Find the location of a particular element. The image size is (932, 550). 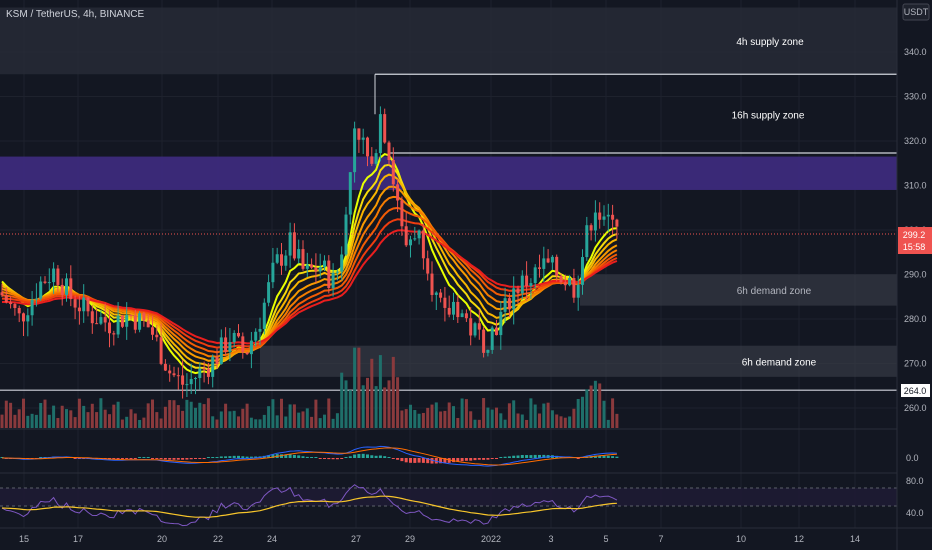

time-axis: 15 17 20 22 24 27 29 2022 3 5 7 10 12 14 is located at coordinates (439, 539).